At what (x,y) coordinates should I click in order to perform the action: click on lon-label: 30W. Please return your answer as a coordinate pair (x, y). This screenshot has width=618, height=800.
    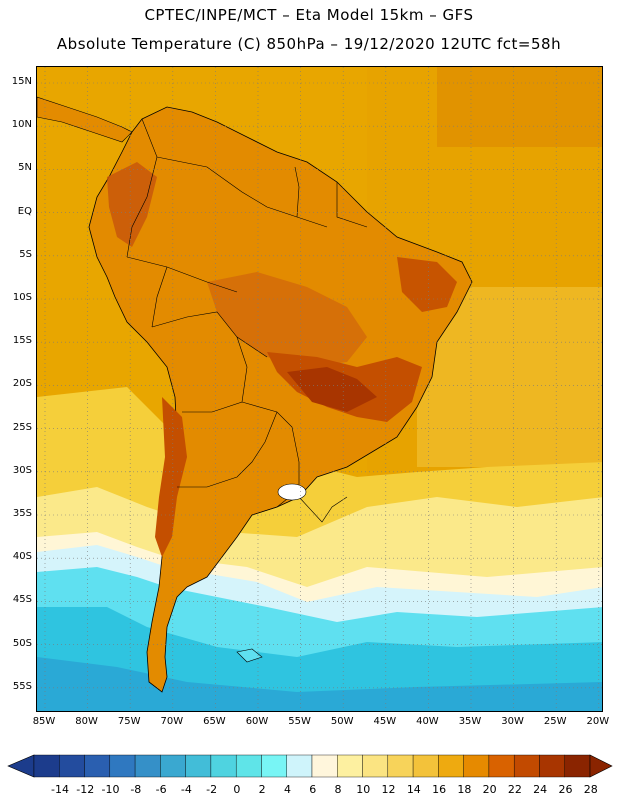
    Looking at the image, I should click on (512, 721).